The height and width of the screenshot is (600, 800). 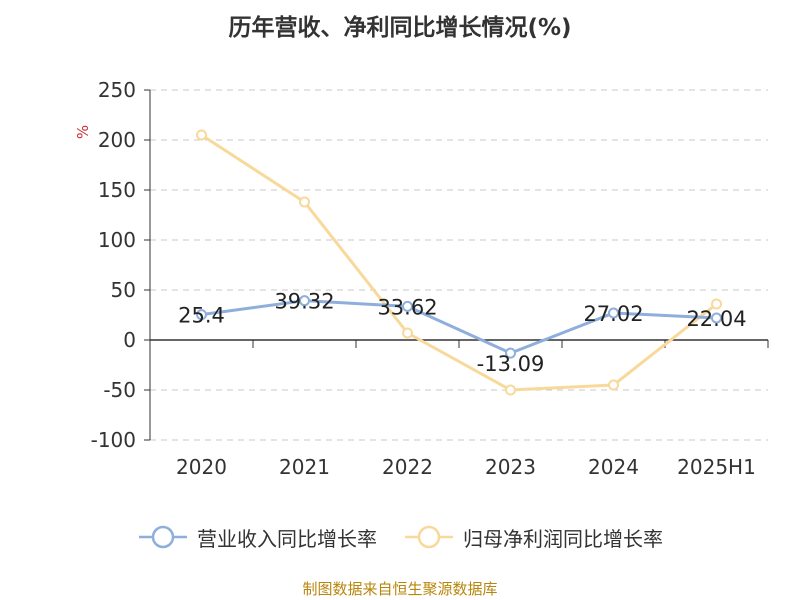 I want to click on y-tick-label: -100, so click(x=113, y=440).